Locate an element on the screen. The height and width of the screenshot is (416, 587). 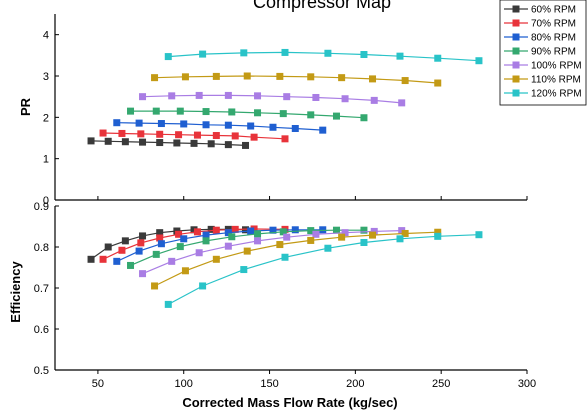
top-y-tick-label: 0 is located at coordinates (46, 201).